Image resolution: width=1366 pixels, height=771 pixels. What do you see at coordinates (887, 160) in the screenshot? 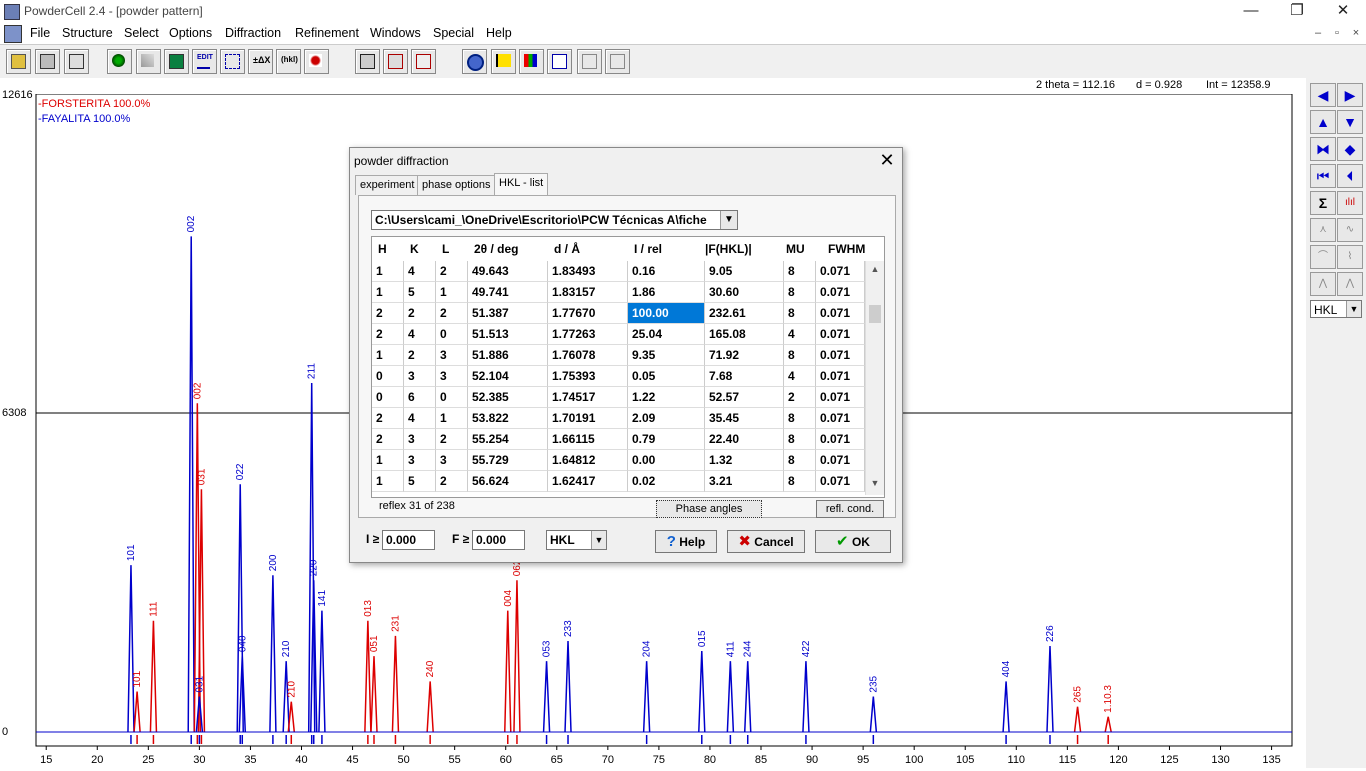
I see `dialog-close-icon: ✕` at bounding box center [887, 160].